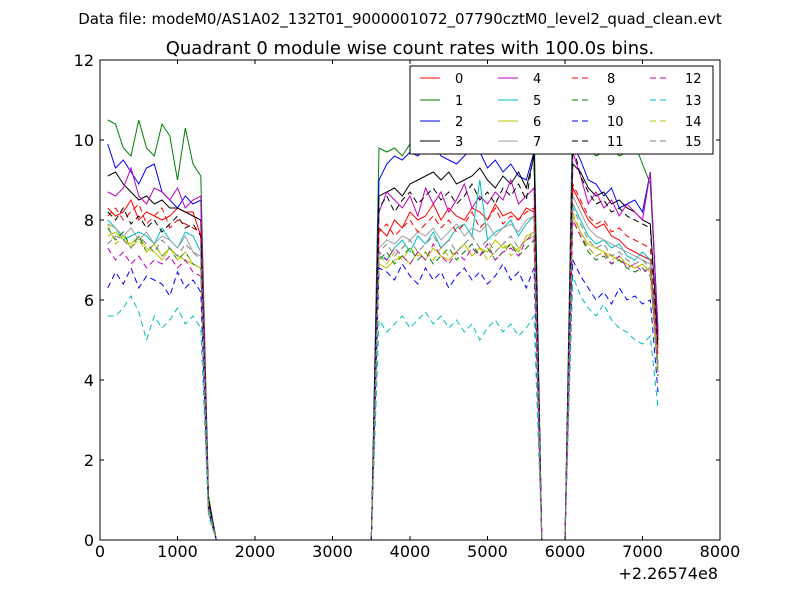  I want to click on legend-label-0: 0, so click(459, 79).